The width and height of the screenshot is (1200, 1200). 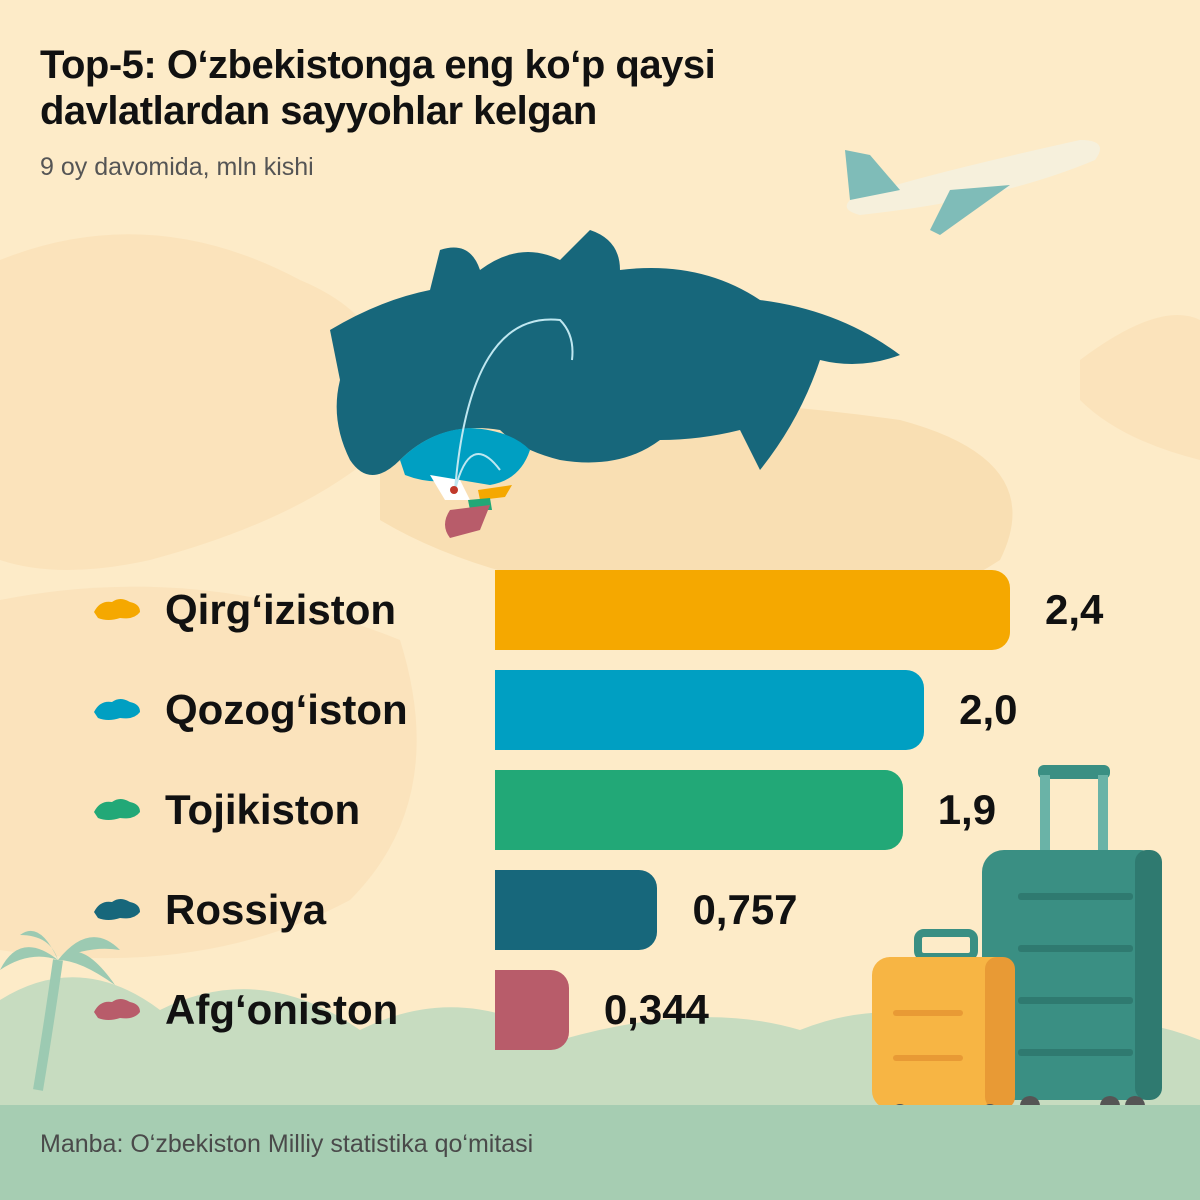 What do you see at coordinates (280, 609) in the screenshot?
I see `category-label: Qirg‘iziston` at bounding box center [280, 609].